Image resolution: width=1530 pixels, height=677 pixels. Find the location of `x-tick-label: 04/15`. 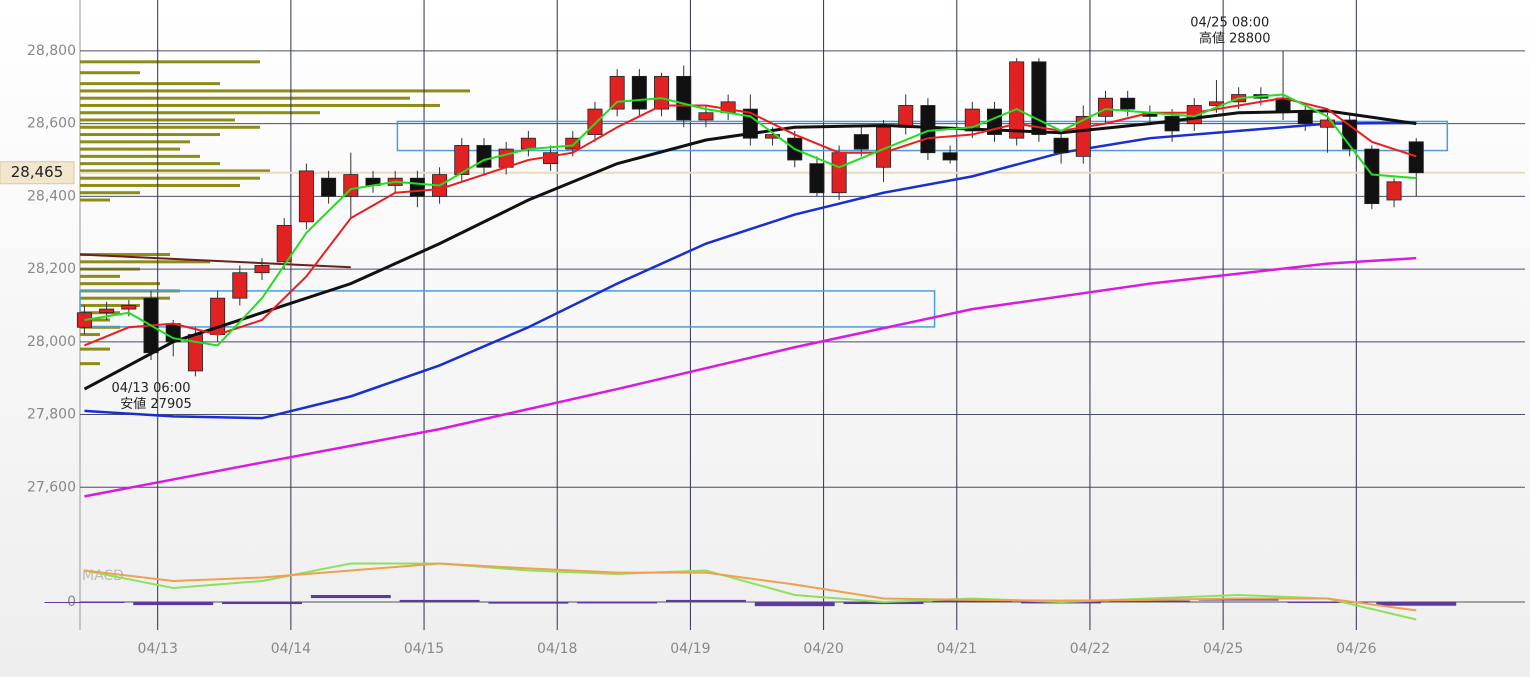

x-tick-label: 04/15 is located at coordinates (424, 649).